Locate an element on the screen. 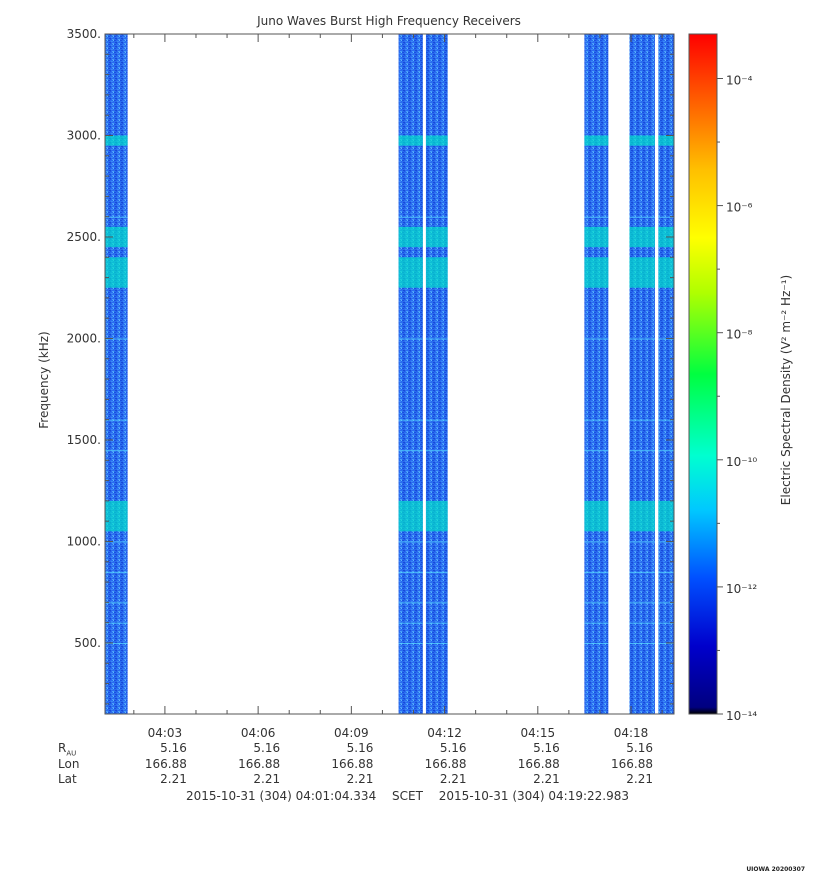 The width and height of the screenshot is (815, 880). y-tick-label: 1500. is located at coordinates (84, 440).